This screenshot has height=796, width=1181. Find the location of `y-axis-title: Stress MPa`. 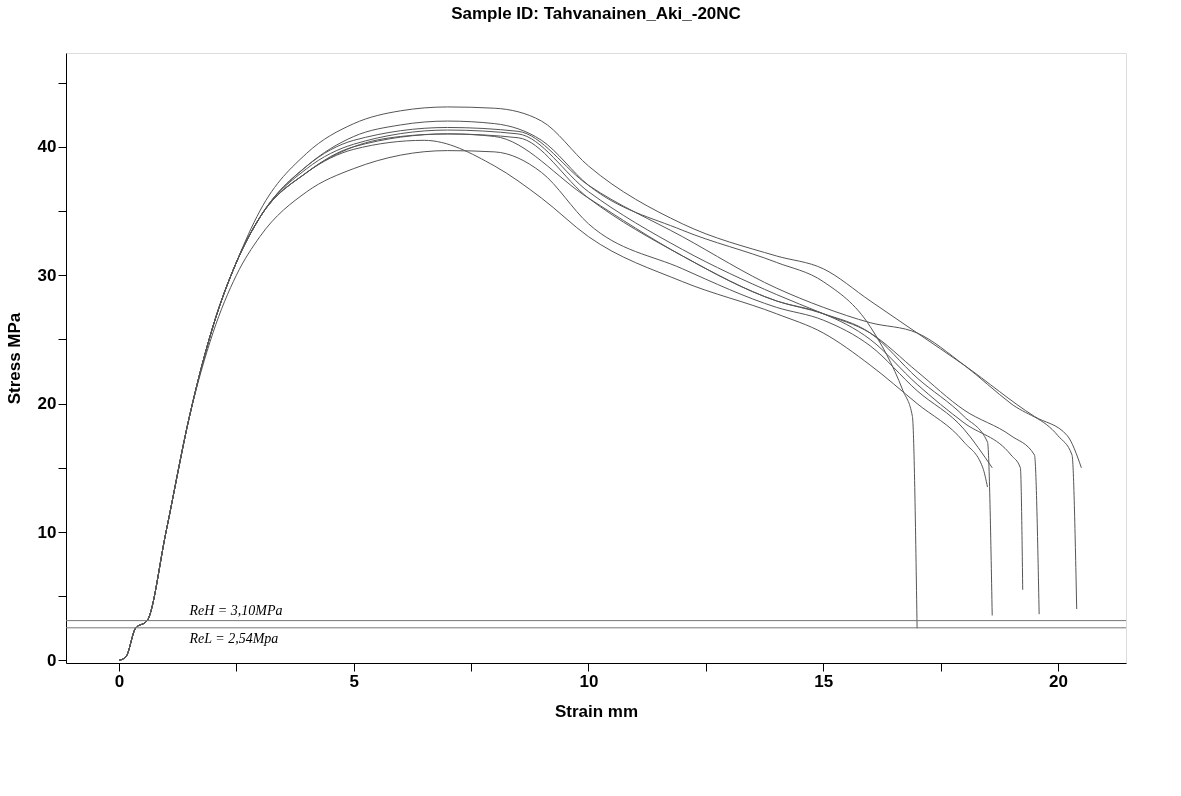

y-axis-title: Stress MPa is located at coordinates (14, 358).